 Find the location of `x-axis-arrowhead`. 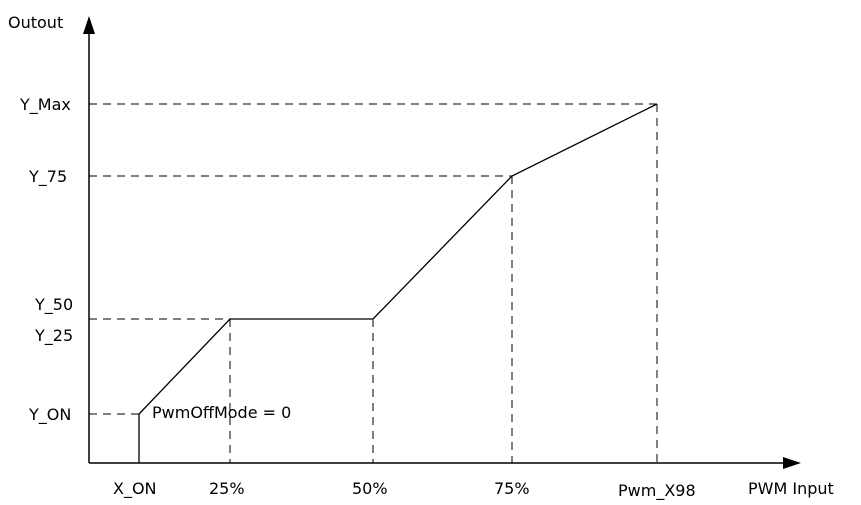

x-axis-arrowhead is located at coordinates (792, 463).